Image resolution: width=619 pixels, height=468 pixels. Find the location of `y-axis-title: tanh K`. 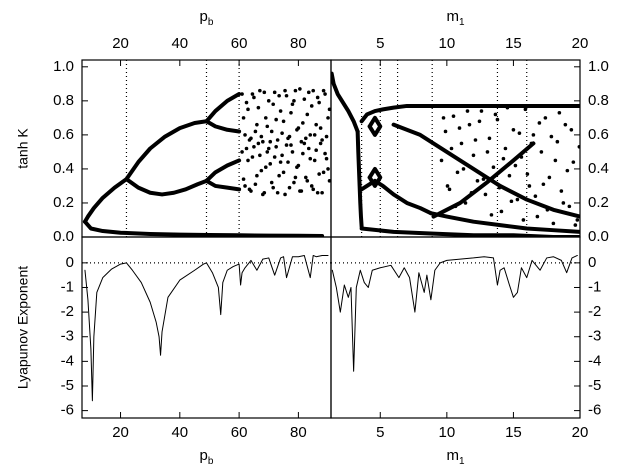

y-axis-title: tanh K is located at coordinates (23, 148).